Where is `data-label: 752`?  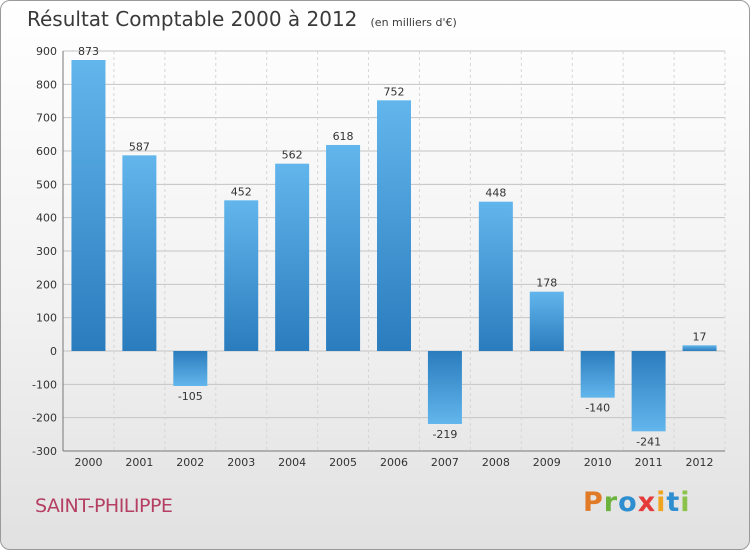
data-label: 752 is located at coordinates (394, 91).